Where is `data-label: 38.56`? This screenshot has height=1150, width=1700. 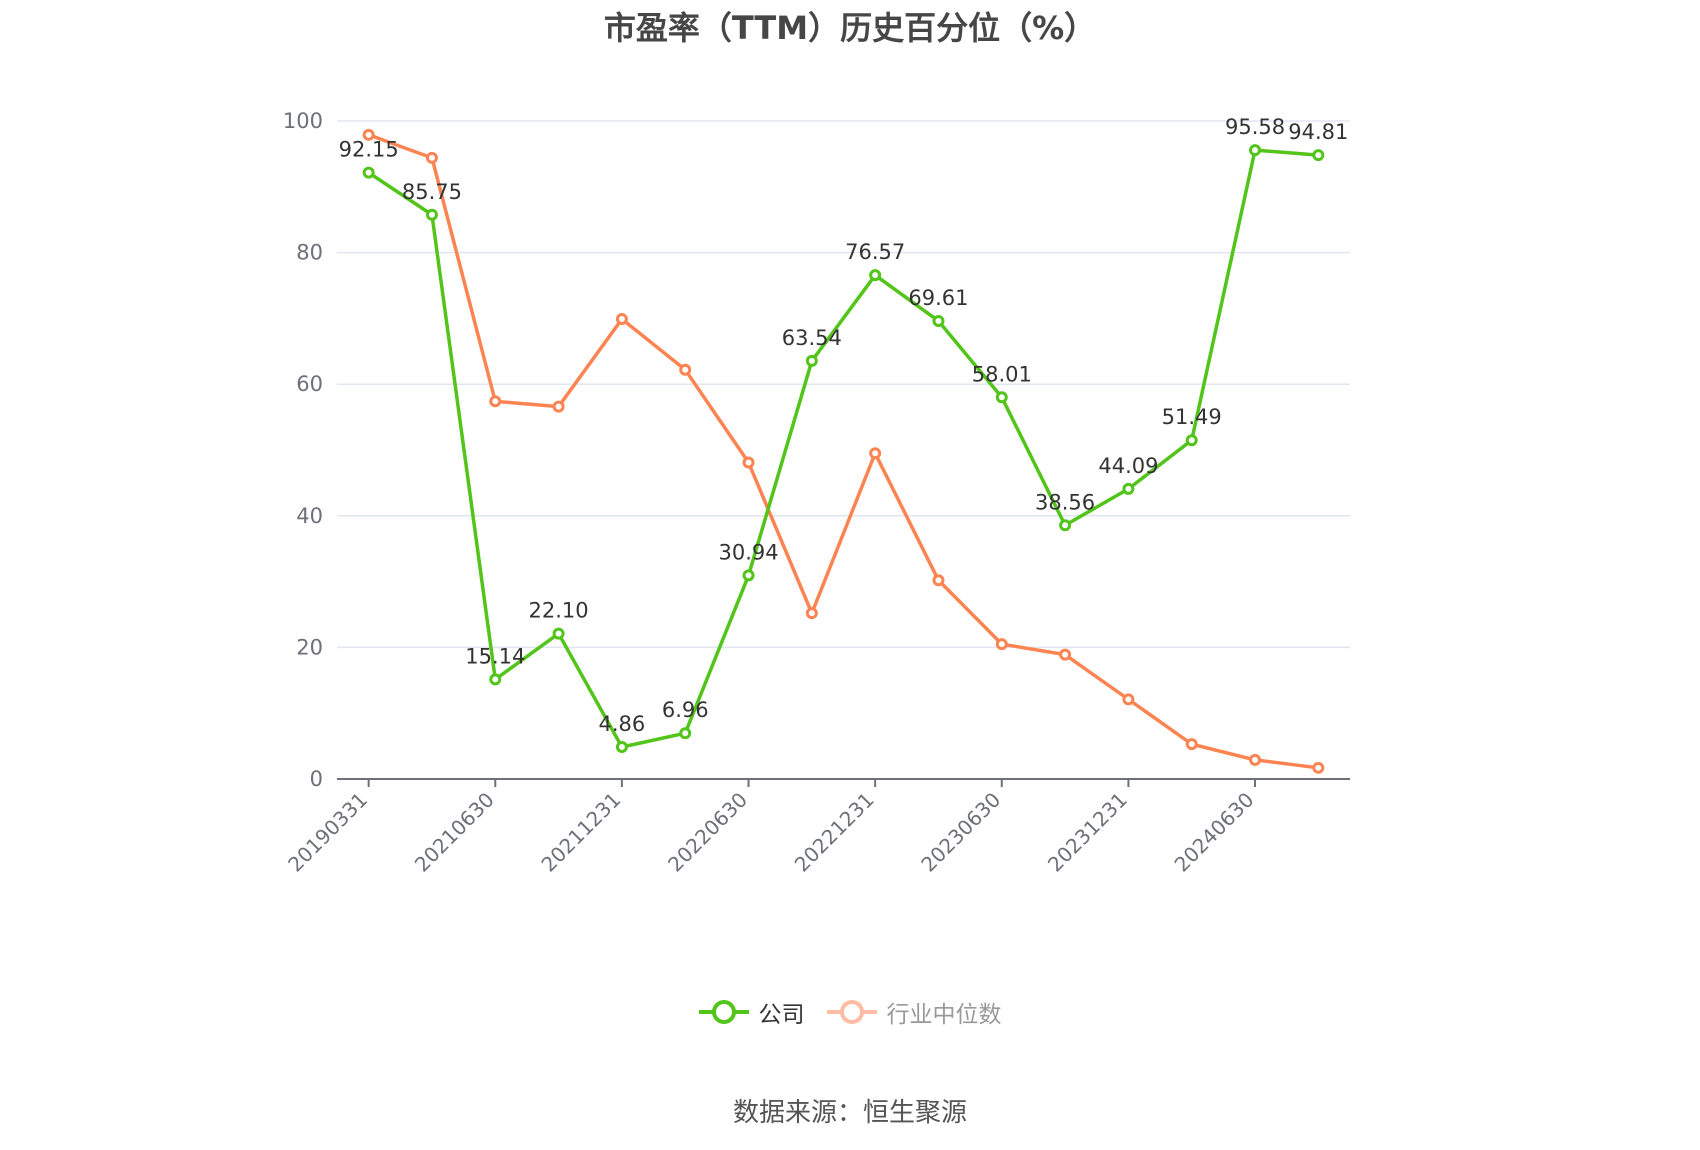 data-label: 38.56 is located at coordinates (1065, 502).